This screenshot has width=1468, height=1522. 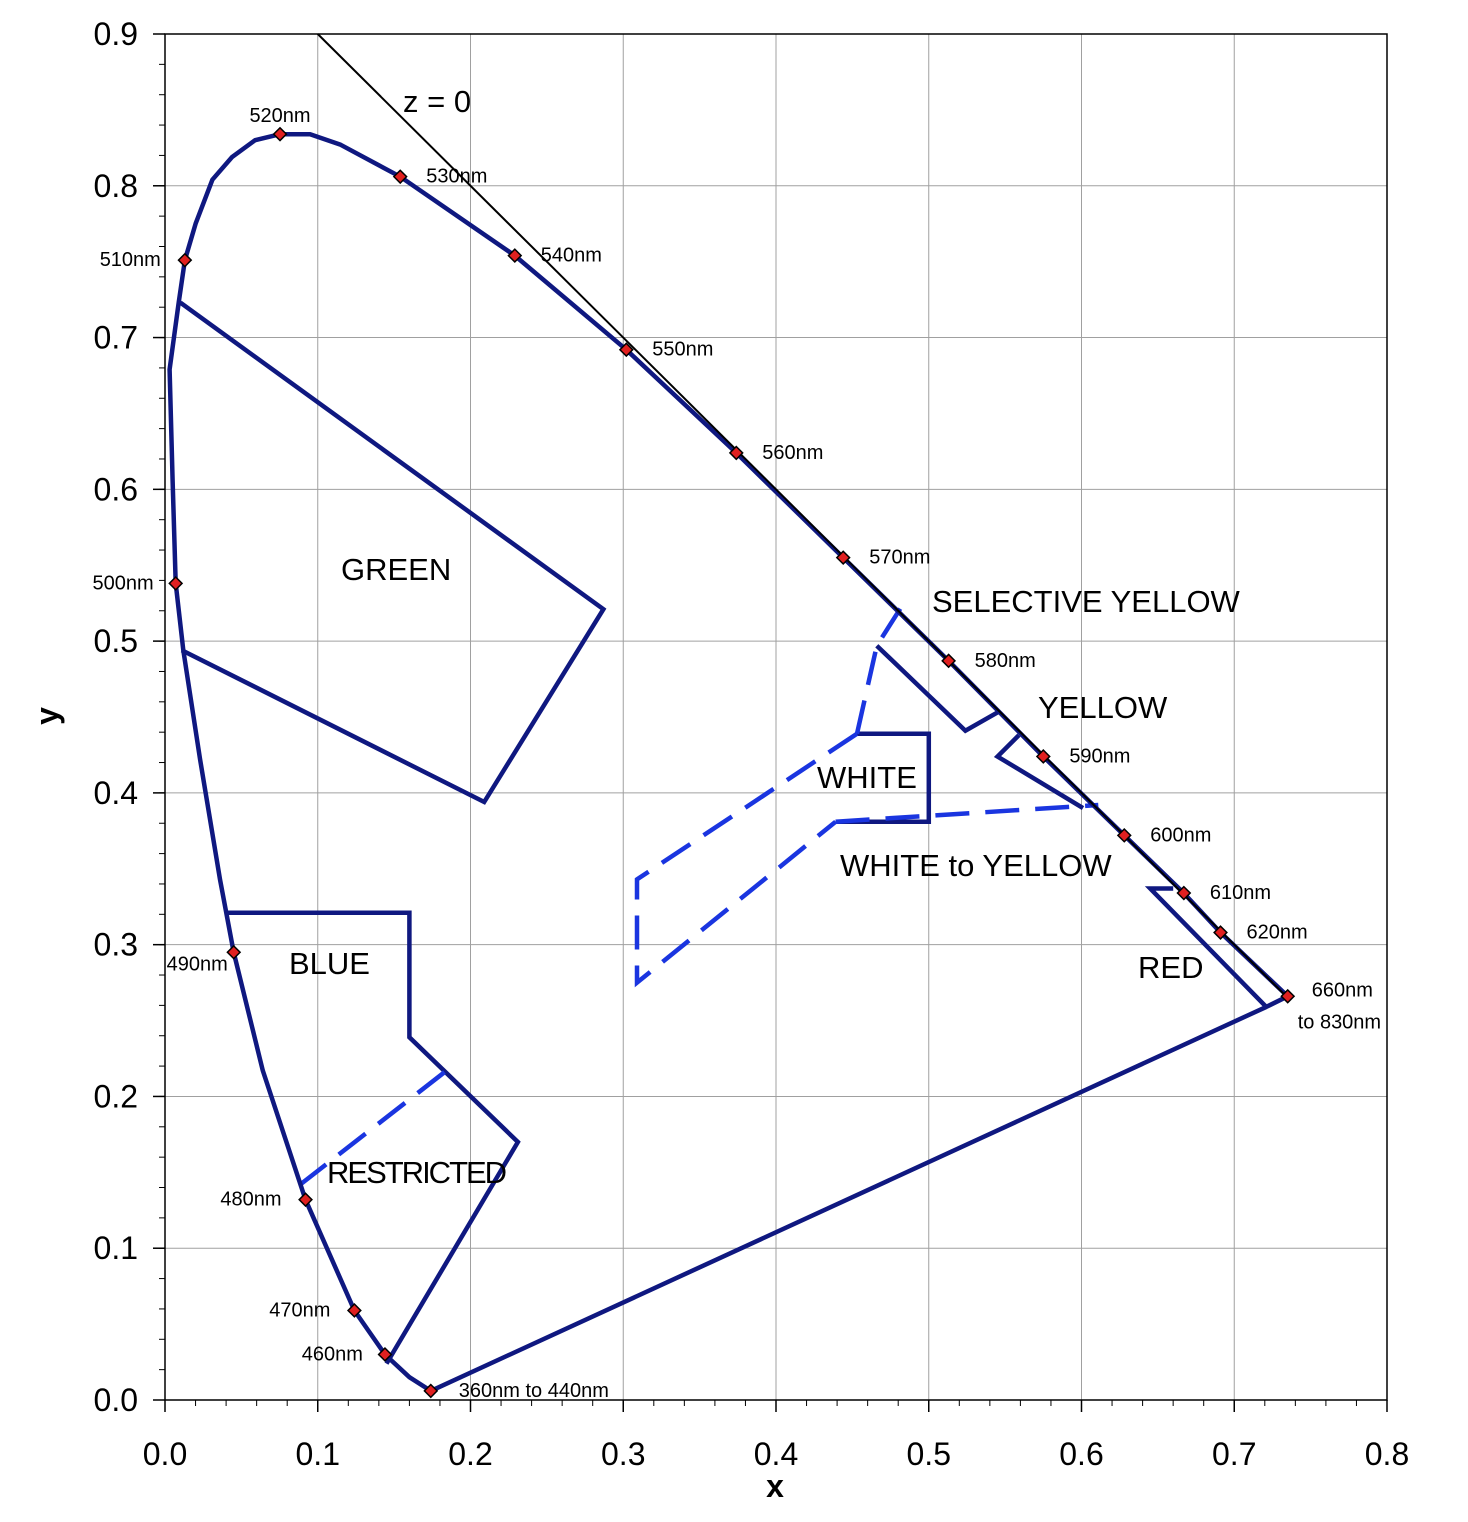 I want to click on y-axis-title: y, so click(x=47, y=716).